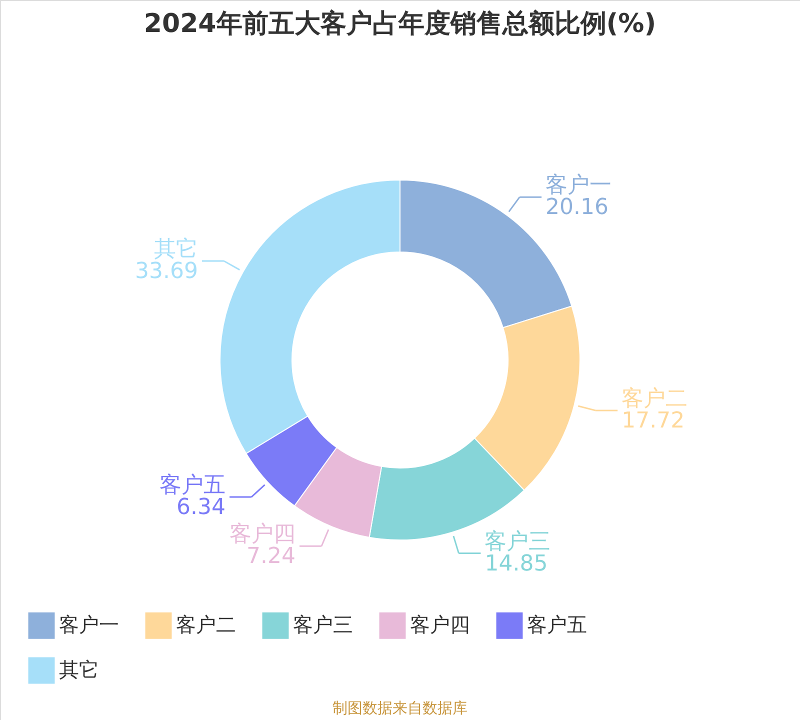  What do you see at coordinates (323, 624) in the screenshot?
I see `category-label: 客户三` at bounding box center [323, 624].